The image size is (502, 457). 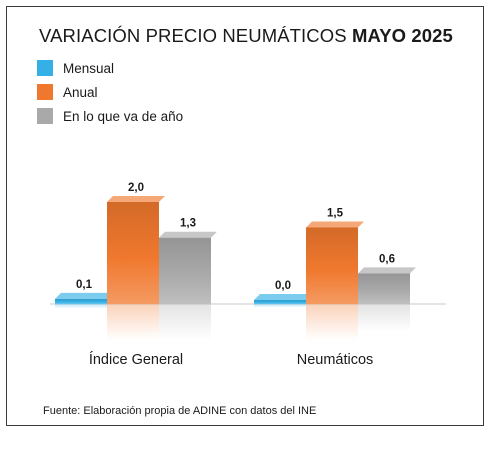 What do you see at coordinates (133, 322) in the screenshot?
I see `bar-reflection-indice-general-anual` at bounding box center [133, 322].